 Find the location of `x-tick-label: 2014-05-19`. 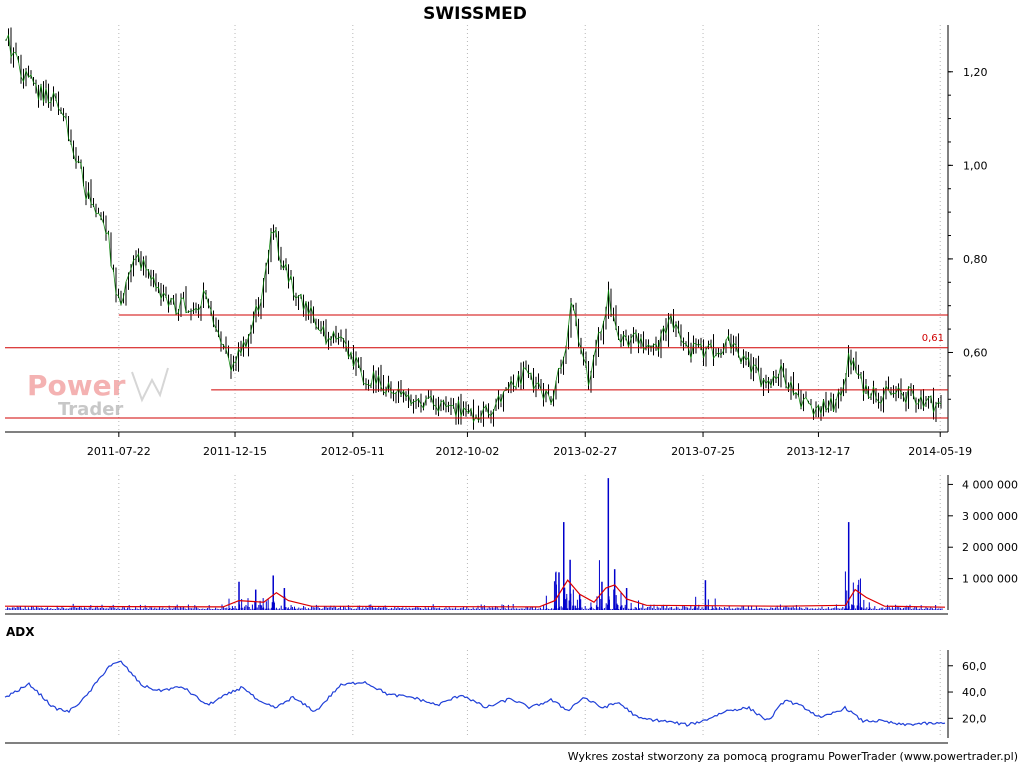

x-tick-label: 2014-05-19 is located at coordinates (940, 451).